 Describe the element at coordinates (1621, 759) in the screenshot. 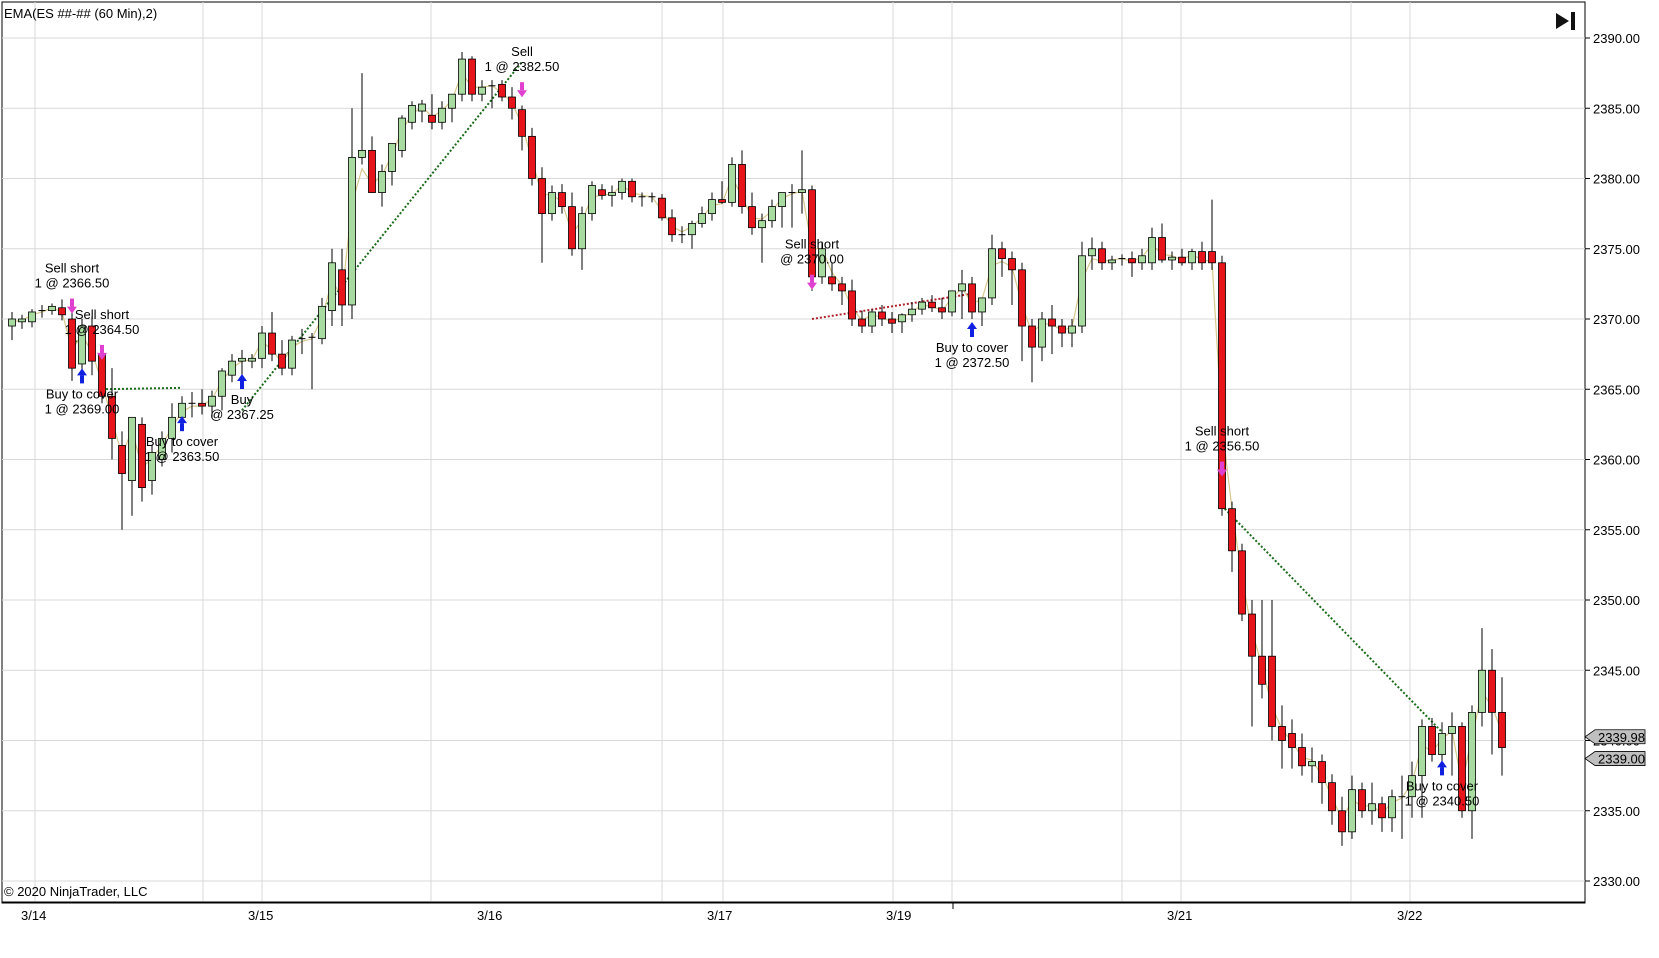

I see `price-tag-label: 2339.00` at that location.